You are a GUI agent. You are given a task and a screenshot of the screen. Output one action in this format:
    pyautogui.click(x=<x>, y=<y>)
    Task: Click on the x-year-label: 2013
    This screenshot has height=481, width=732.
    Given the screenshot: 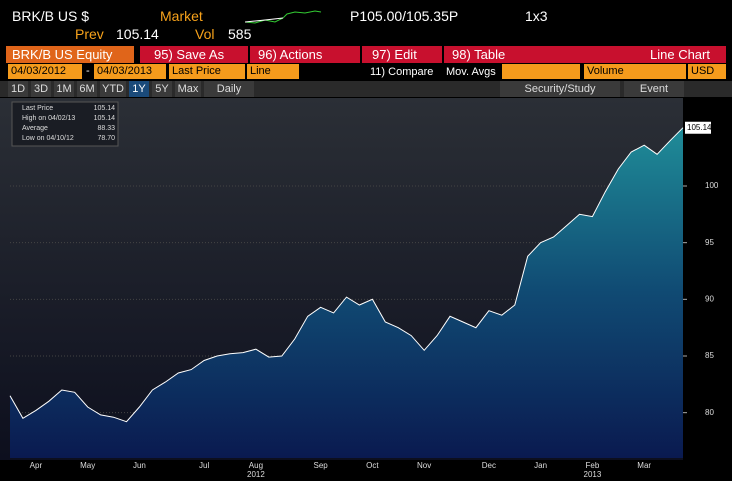 What is the action you would take?
    pyautogui.click(x=593, y=474)
    